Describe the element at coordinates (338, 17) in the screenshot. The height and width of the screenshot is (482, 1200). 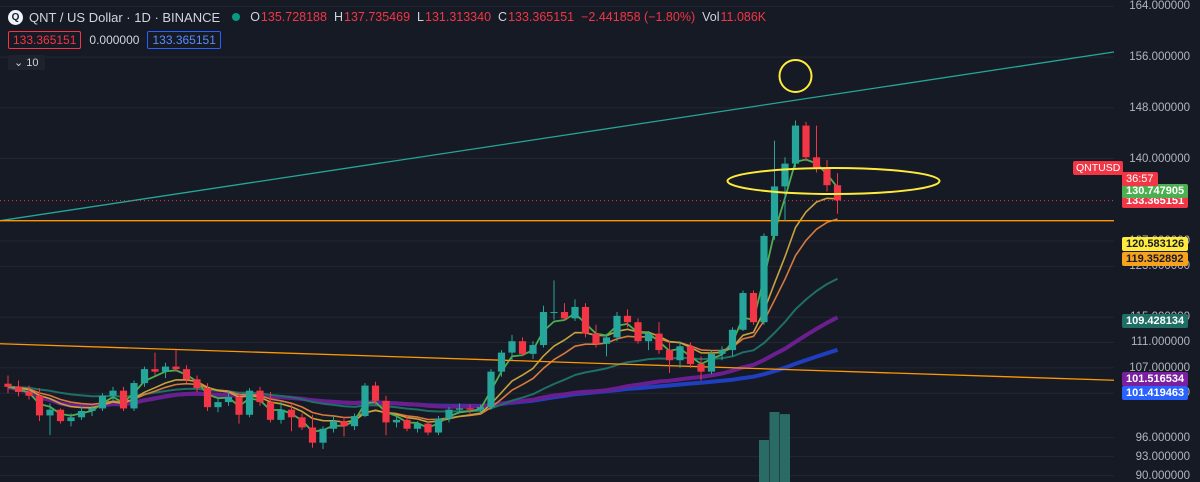
I see `high-label: H` at that location.